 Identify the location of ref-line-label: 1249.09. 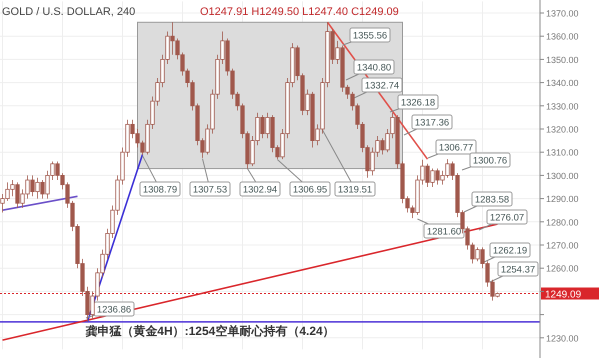
(563, 295).